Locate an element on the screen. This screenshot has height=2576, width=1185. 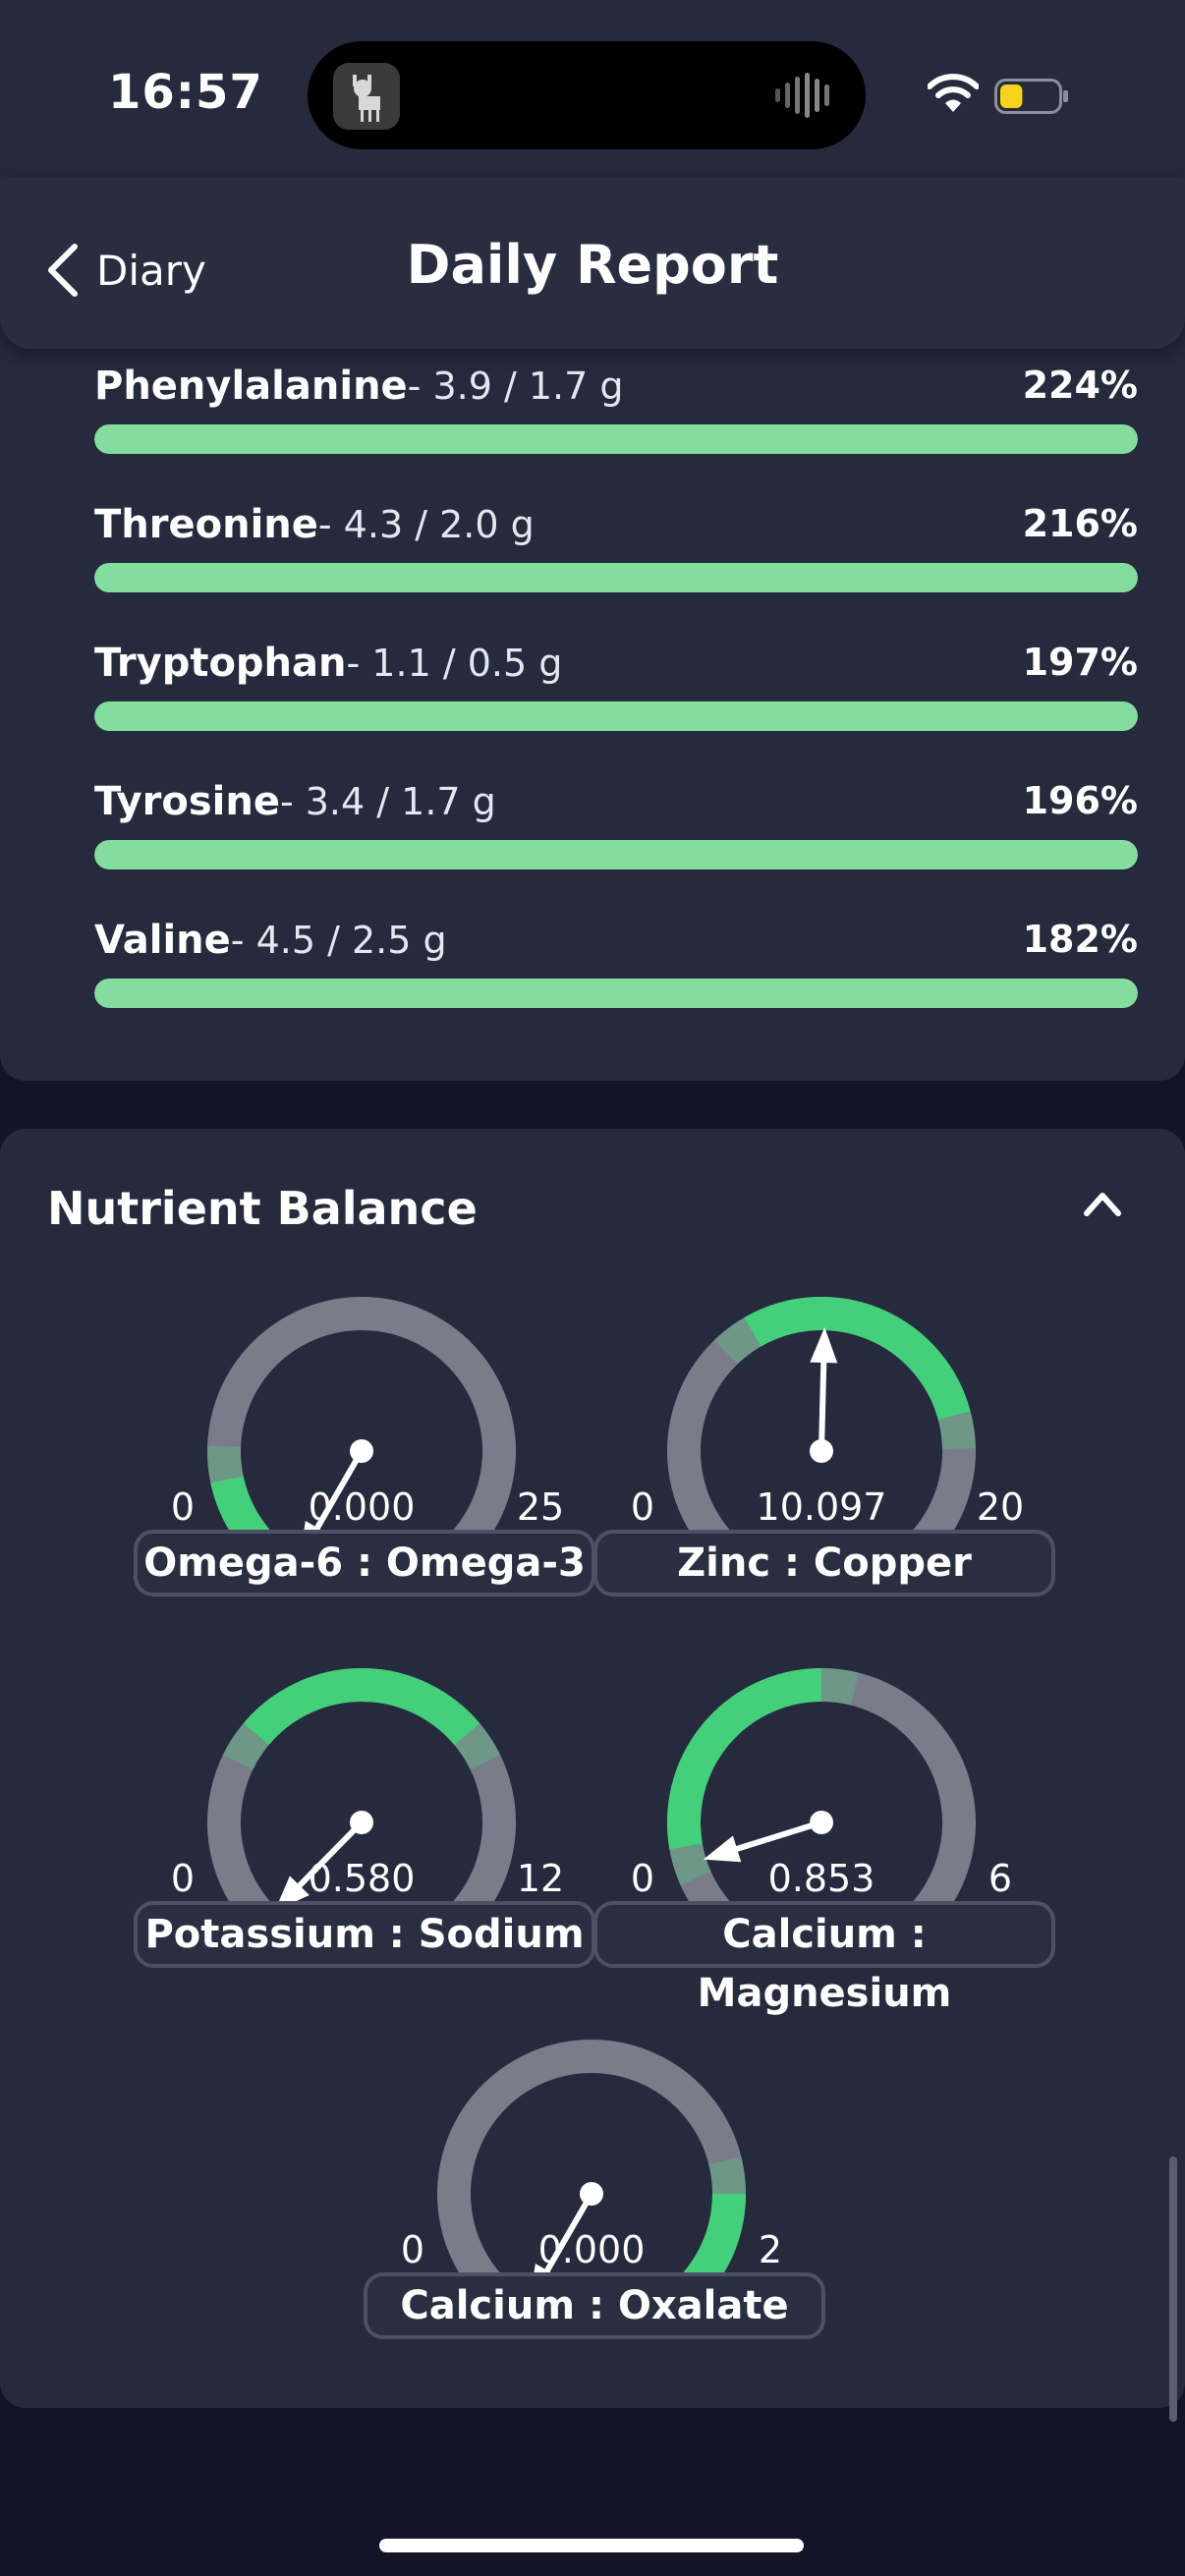
page-title: Daily Report is located at coordinates (592, 265).